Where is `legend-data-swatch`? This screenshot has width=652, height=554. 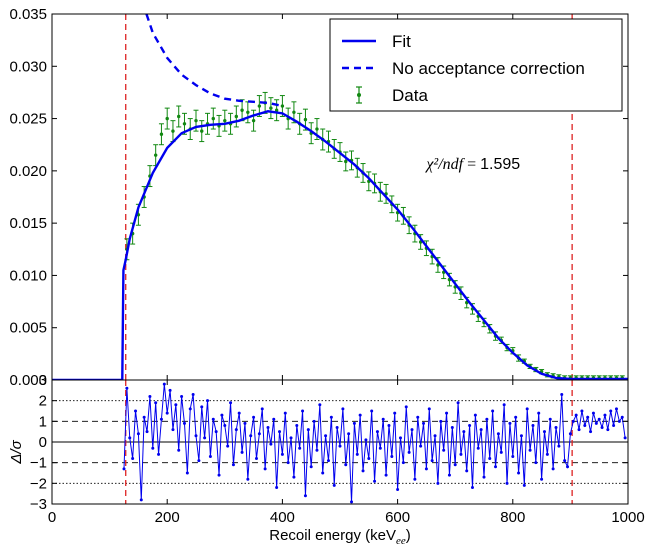
legend-data-swatch is located at coordinates (359, 95).